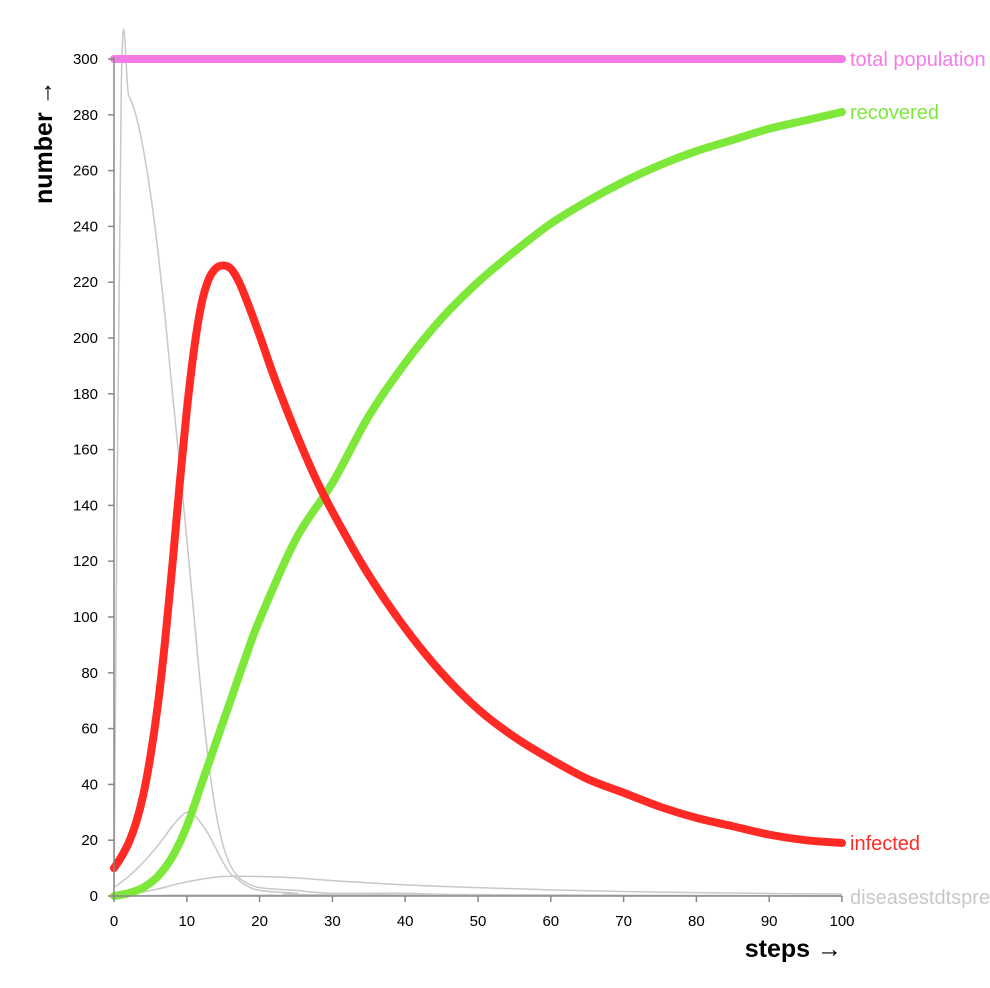  Describe the element at coordinates (89, 729) in the screenshot. I see `y-tick-label: 60` at that location.